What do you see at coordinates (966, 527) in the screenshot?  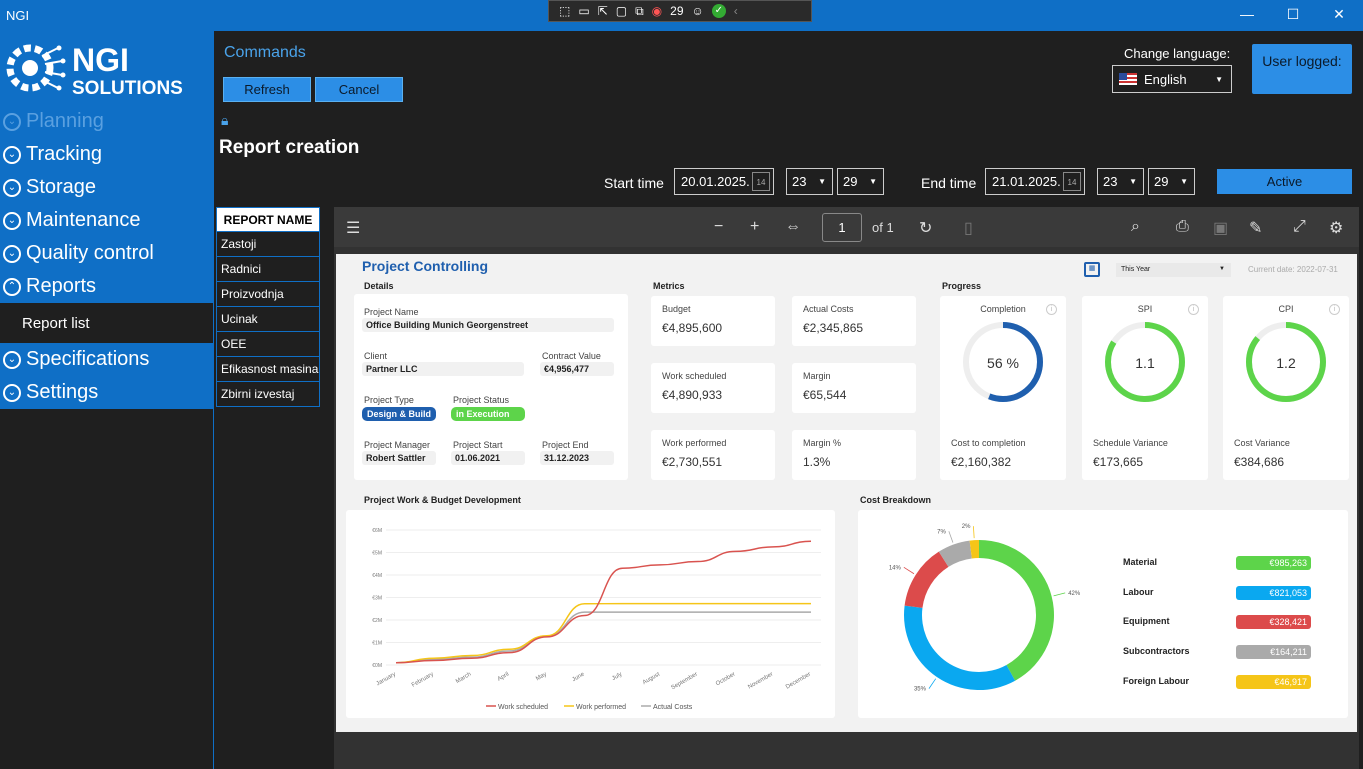 I see `pie-percent-label: 2%` at bounding box center [966, 527].